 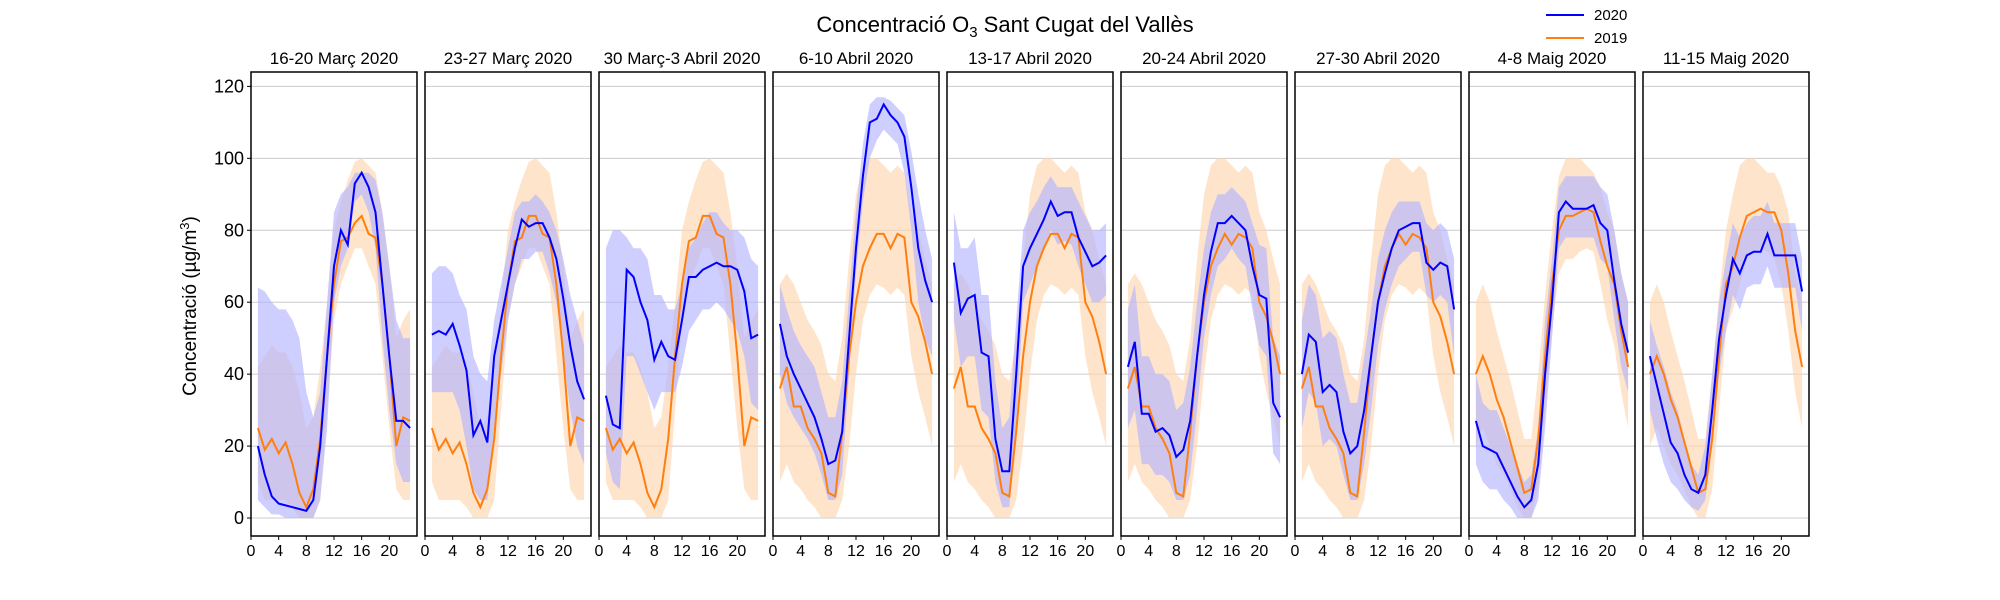 What do you see at coordinates (508, 58) in the screenshot?
I see `panel-title: 23-27 Març 2020` at bounding box center [508, 58].